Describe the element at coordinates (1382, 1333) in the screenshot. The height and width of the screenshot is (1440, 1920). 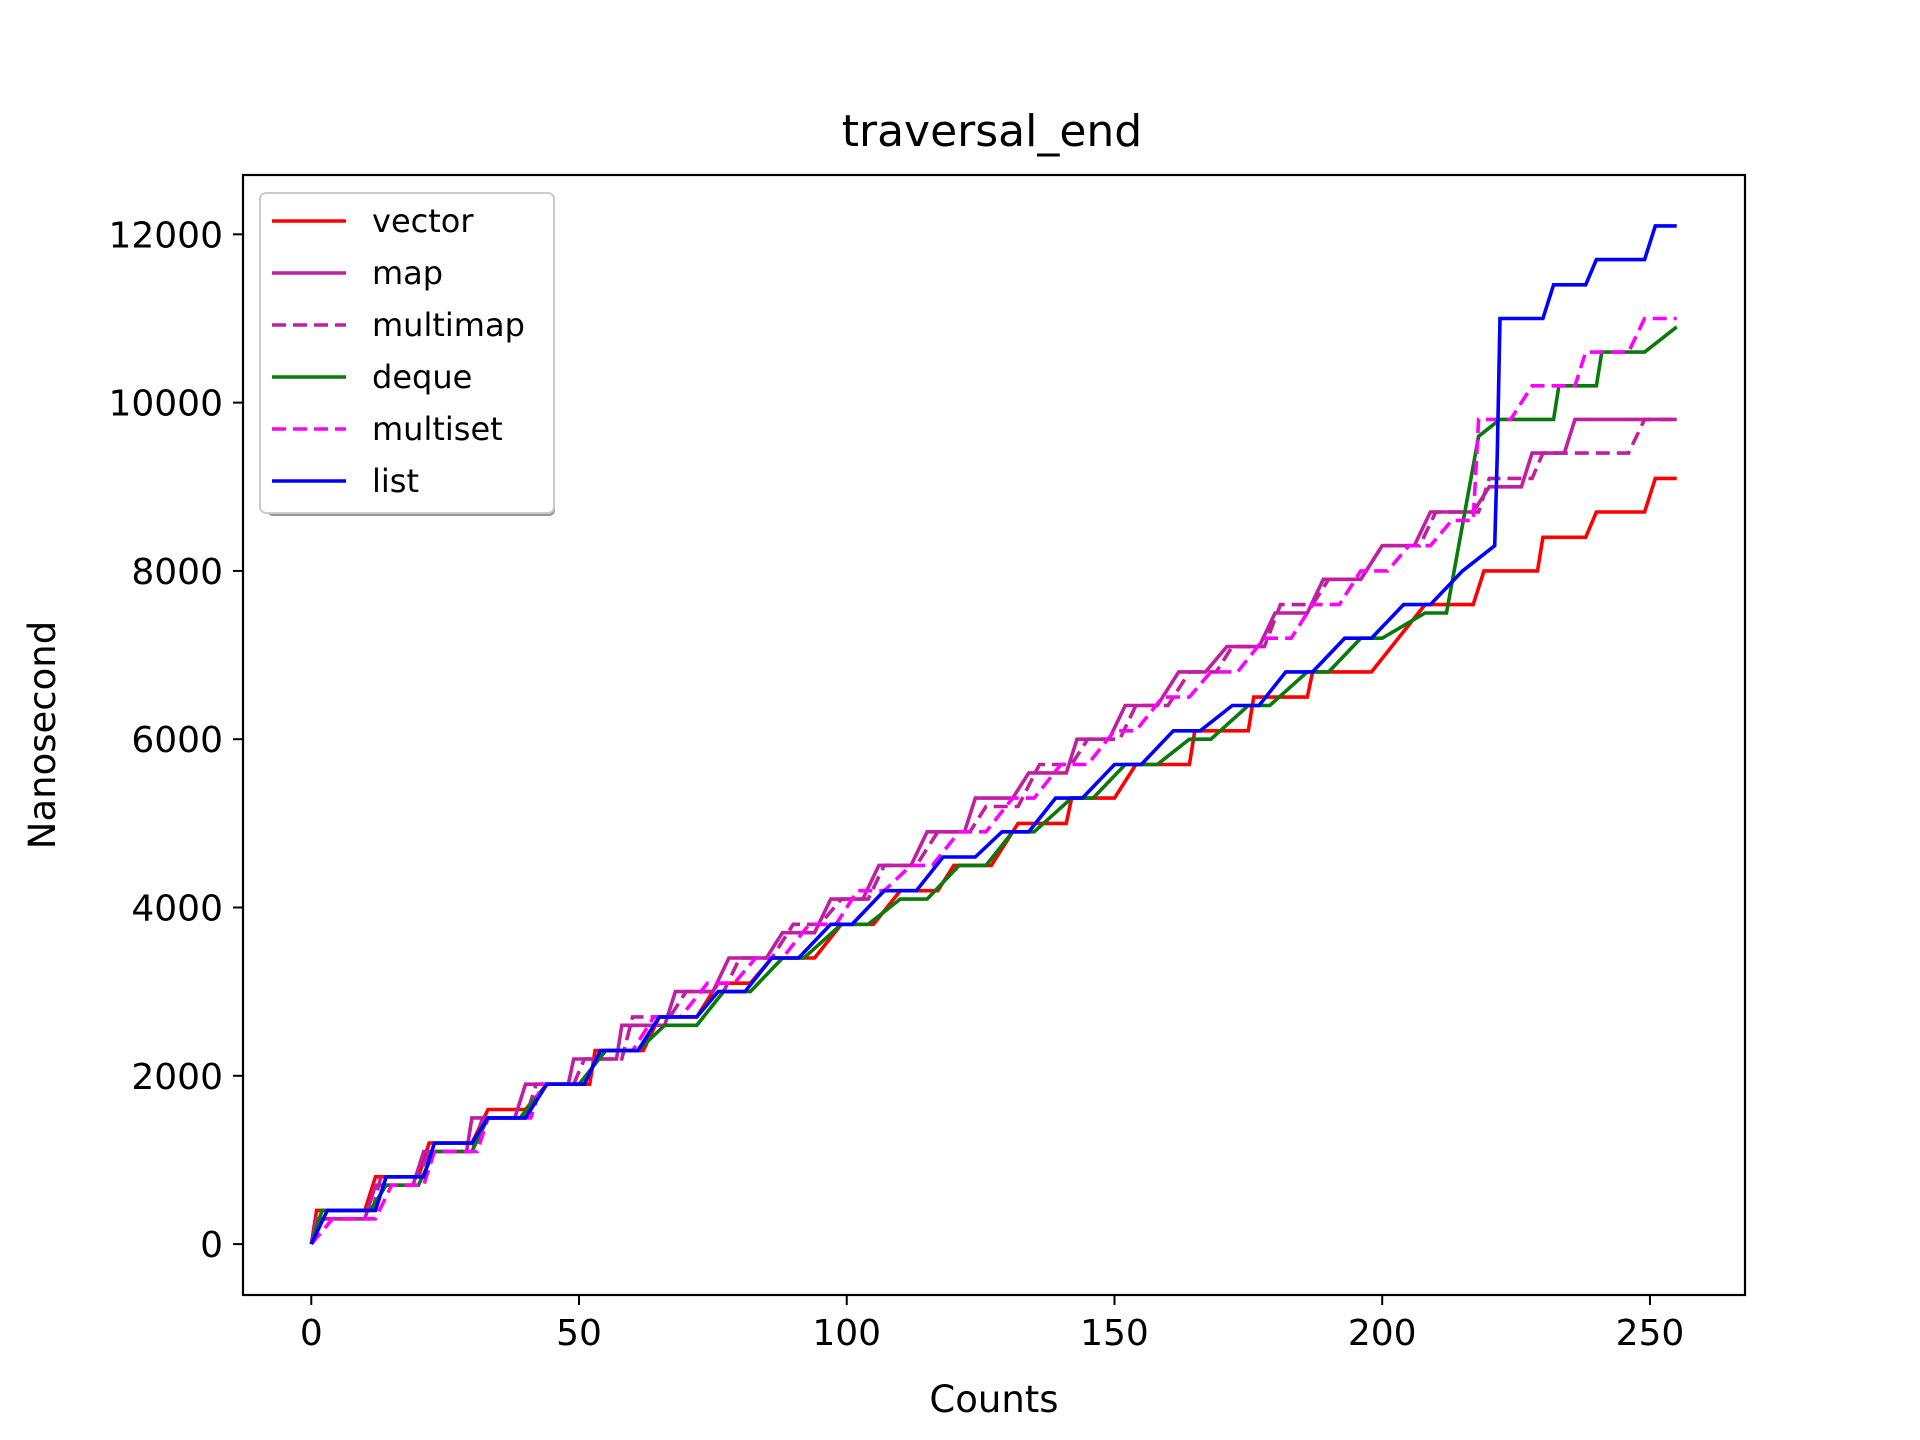
I see `x-tick-label: 200` at that location.